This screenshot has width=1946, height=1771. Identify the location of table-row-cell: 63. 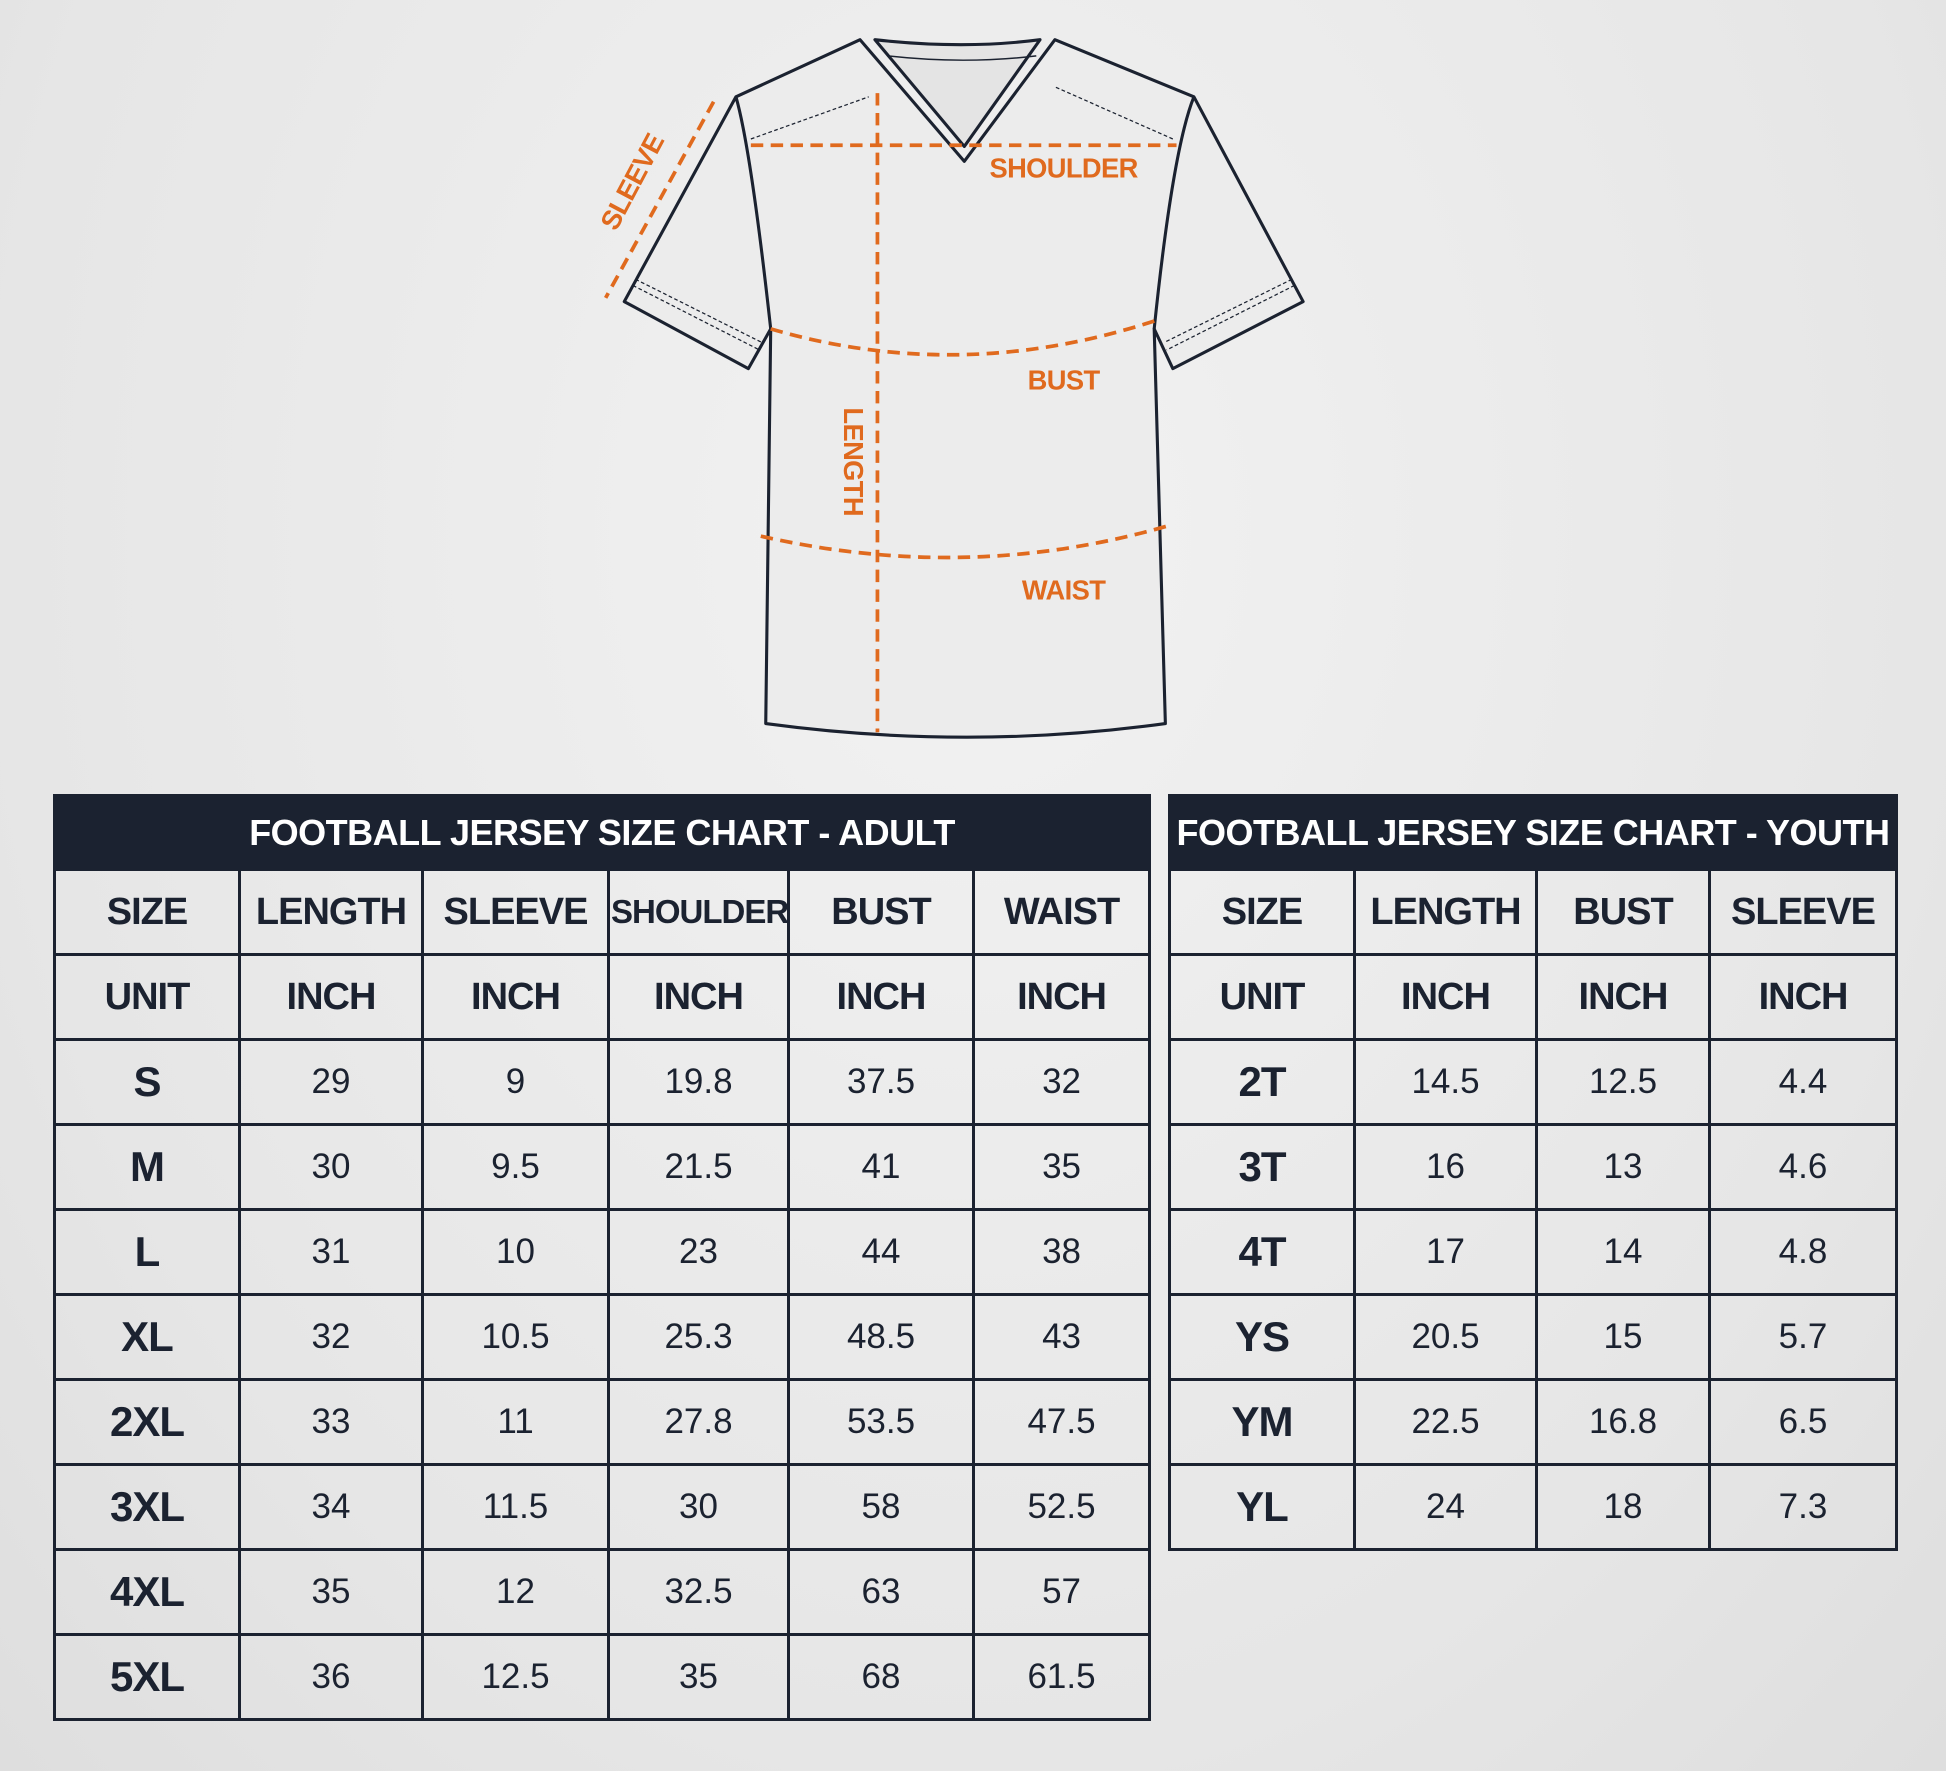
(881, 1592).